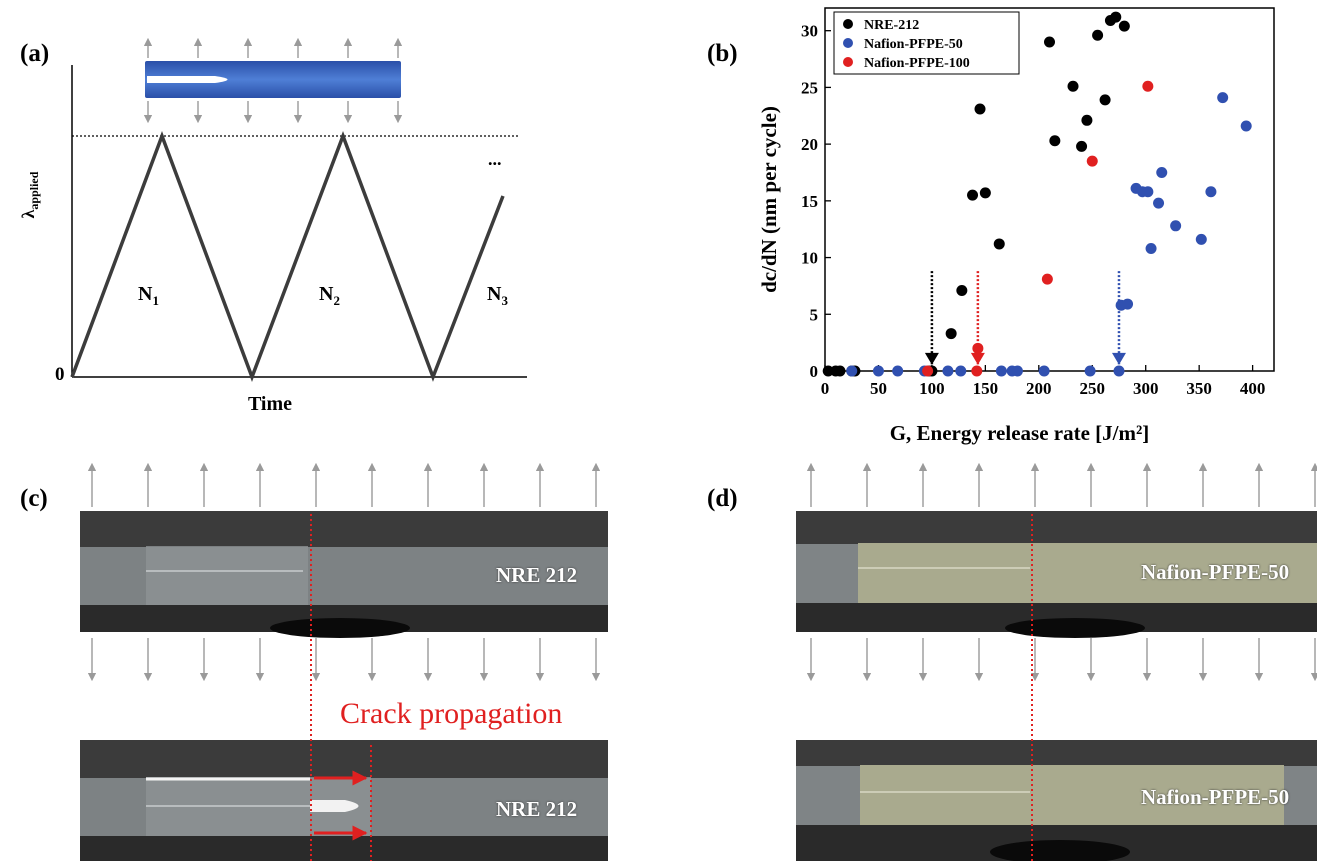 The image size is (1317, 861). What do you see at coordinates (809, 201) in the screenshot?
I see `y-tick-label: 15` at bounding box center [809, 201].